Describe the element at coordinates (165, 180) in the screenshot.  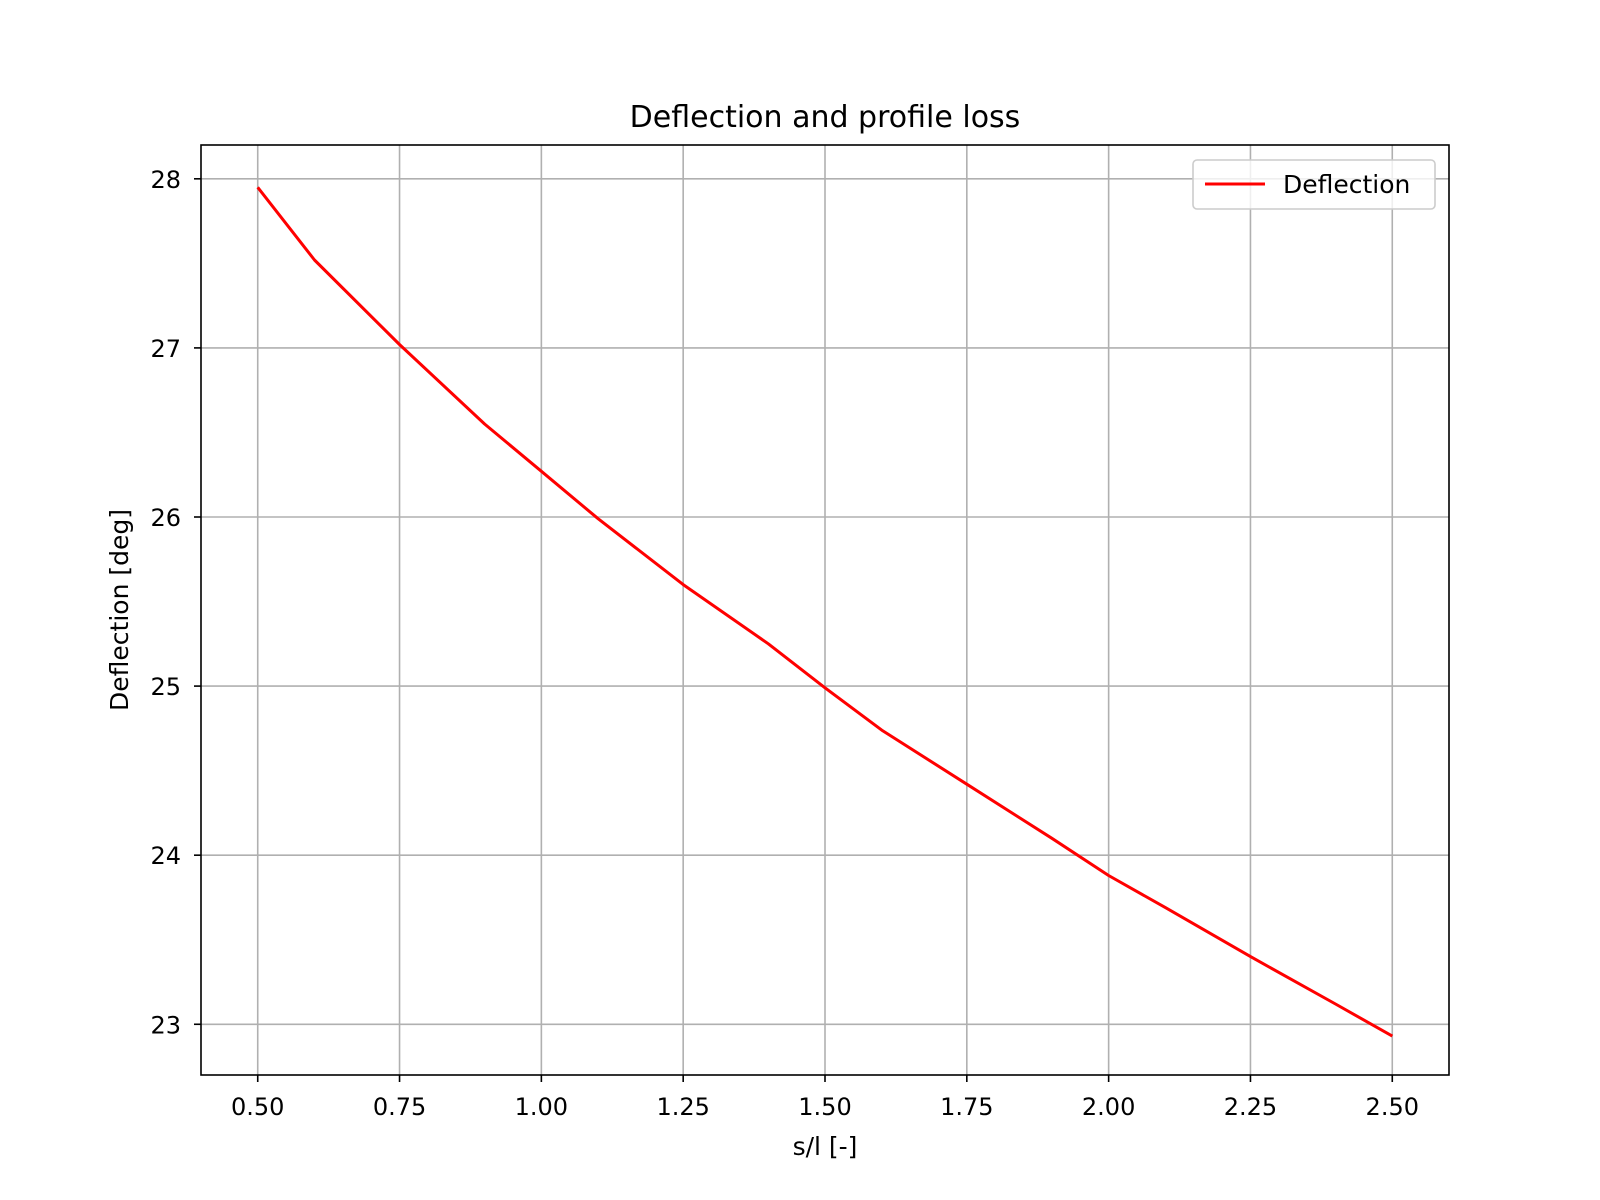
I see `y-tick-label: 28` at that location.